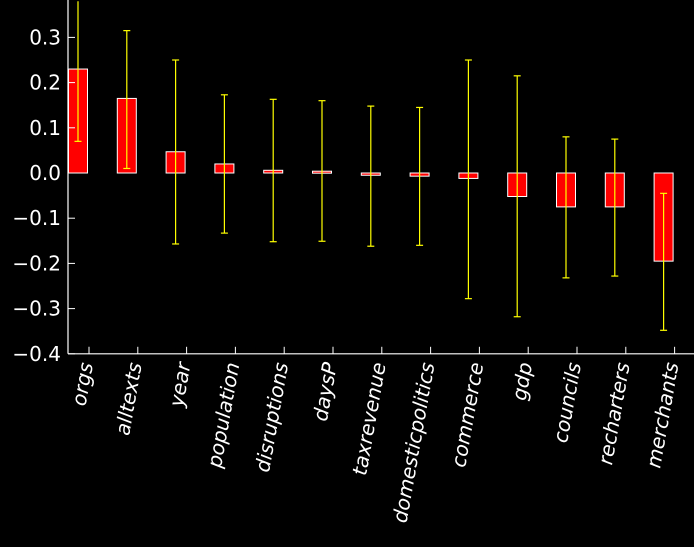  Describe the element at coordinates (78, 71) in the screenshot. I see `error-bar-orgs` at that location.